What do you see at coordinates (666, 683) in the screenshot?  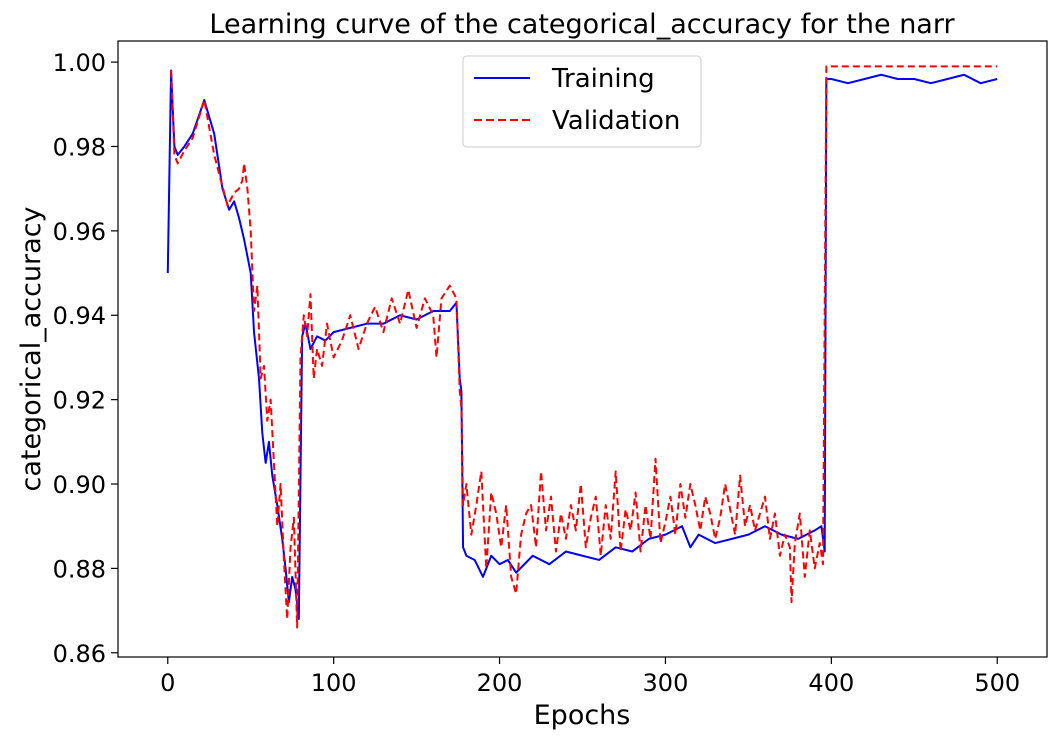 I see `x-tick-label: 300` at bounding box center [666, 683].